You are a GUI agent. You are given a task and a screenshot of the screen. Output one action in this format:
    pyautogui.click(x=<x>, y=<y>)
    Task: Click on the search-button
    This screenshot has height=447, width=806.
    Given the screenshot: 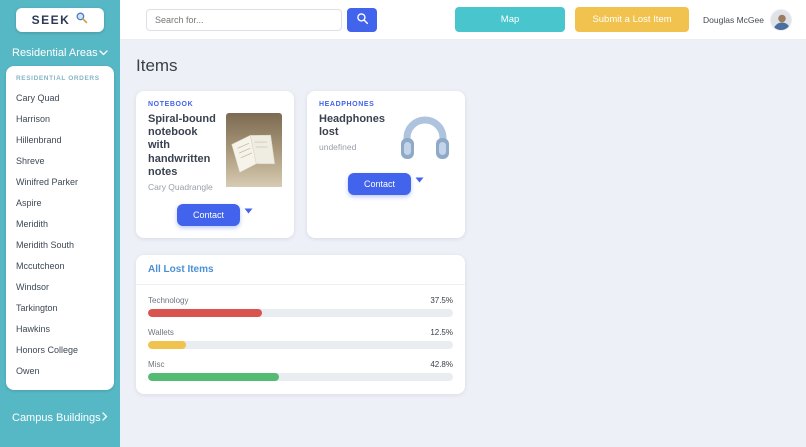 What is the action you would take?
    pyautogui.click(x=362, y=19)
    